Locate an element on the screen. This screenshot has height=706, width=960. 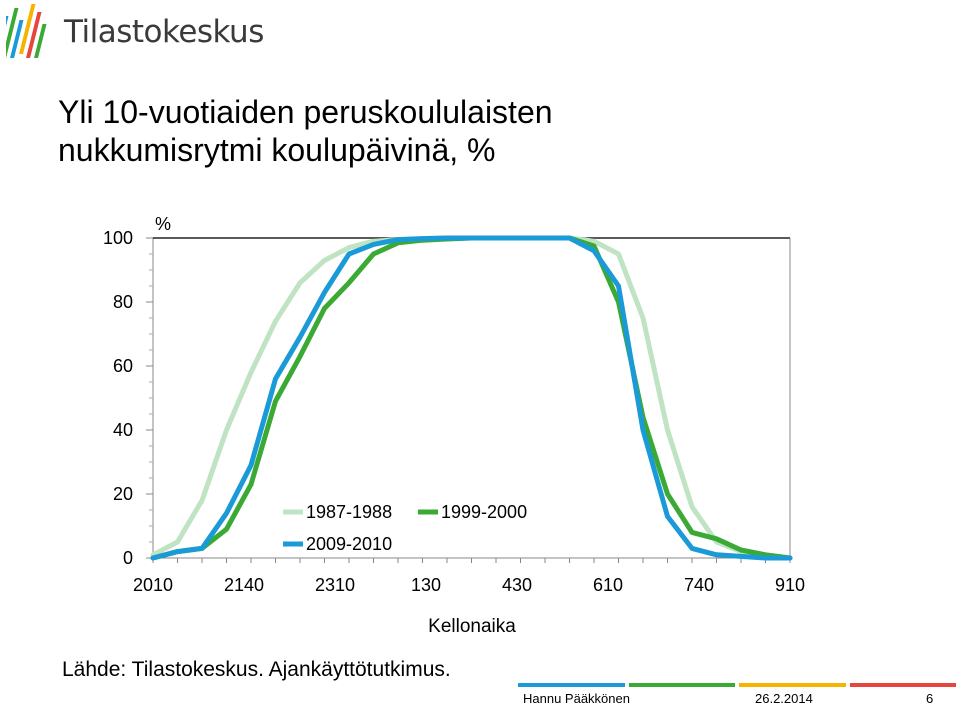
title-line-1: Yli 10-vuotiaiden peruskoululaisten is located at coordinates (305, 112).